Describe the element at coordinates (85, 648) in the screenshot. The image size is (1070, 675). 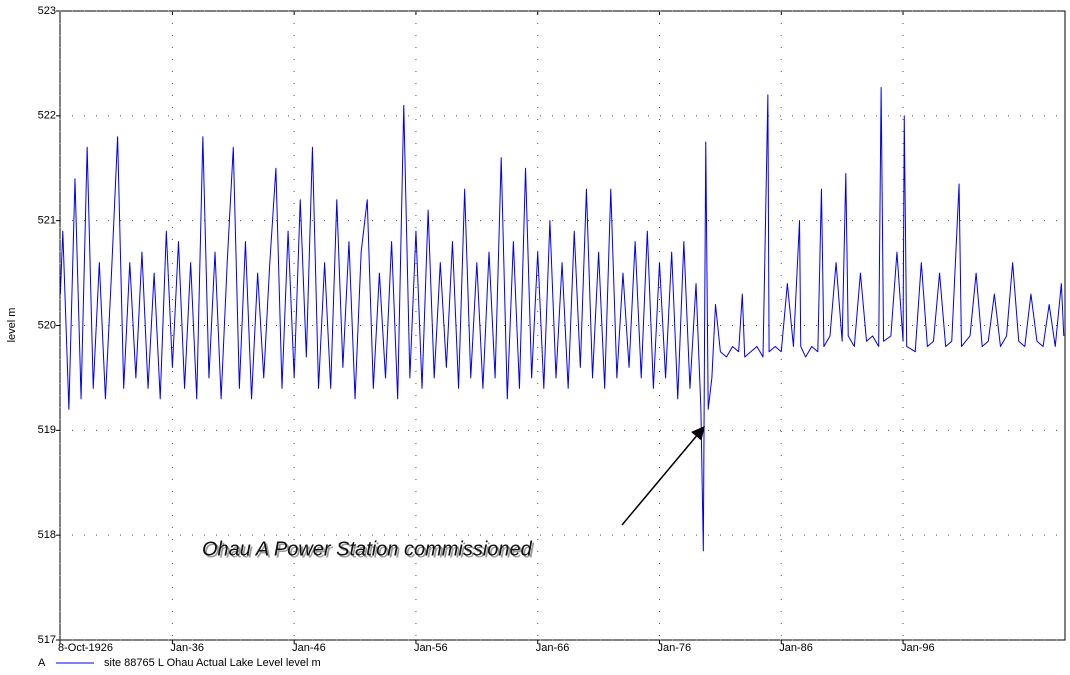
I see `x-tick-label: 8-Oct-1926` at that location.